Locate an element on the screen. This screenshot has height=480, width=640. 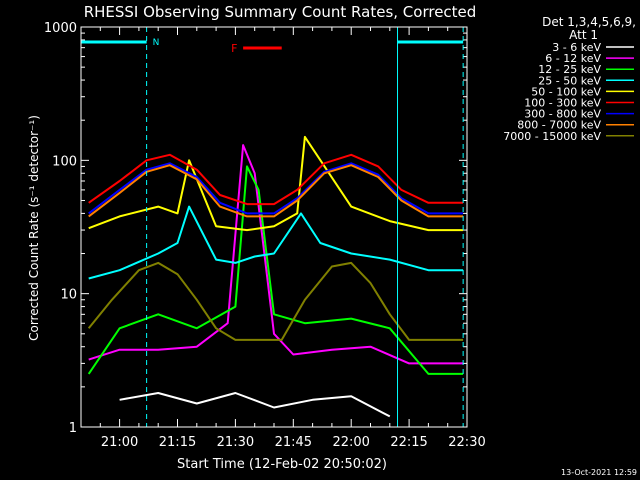
x-tick-label: 22:00 is located at coordinates (350, 442).